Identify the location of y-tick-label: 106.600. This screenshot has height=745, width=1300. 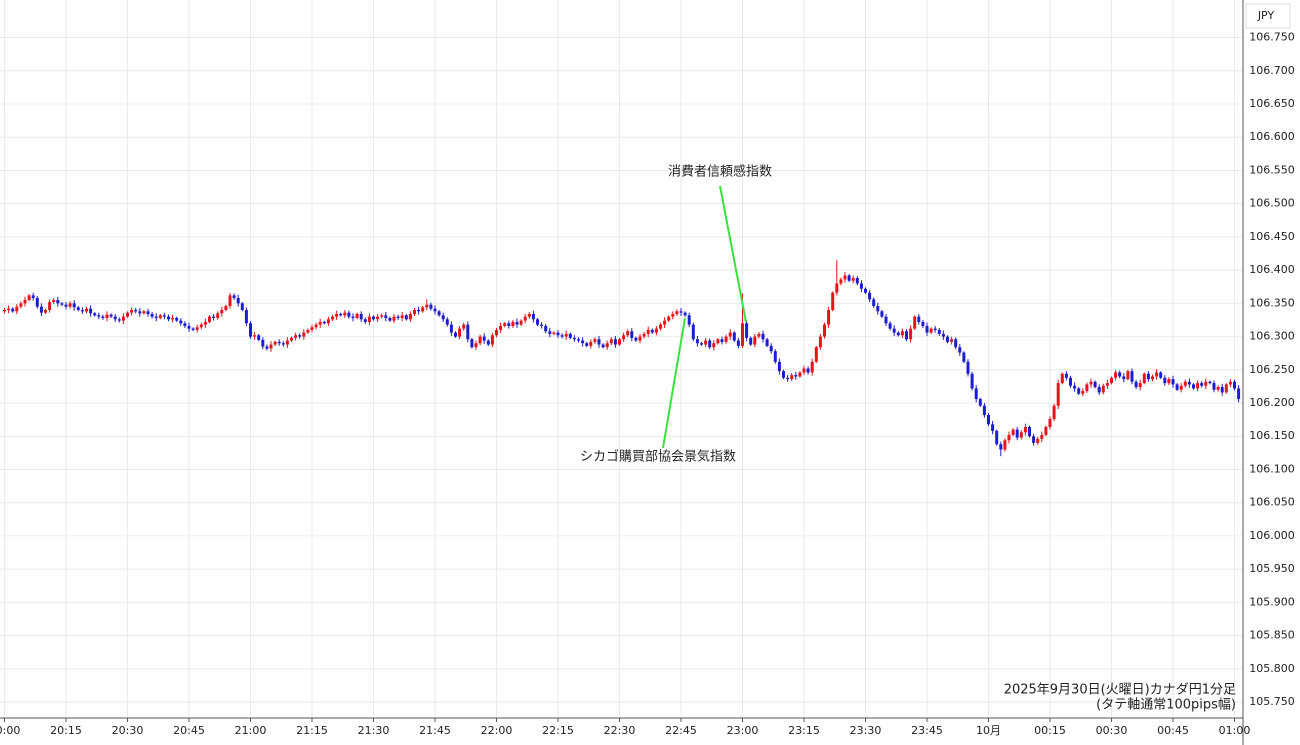
(1272, 136).